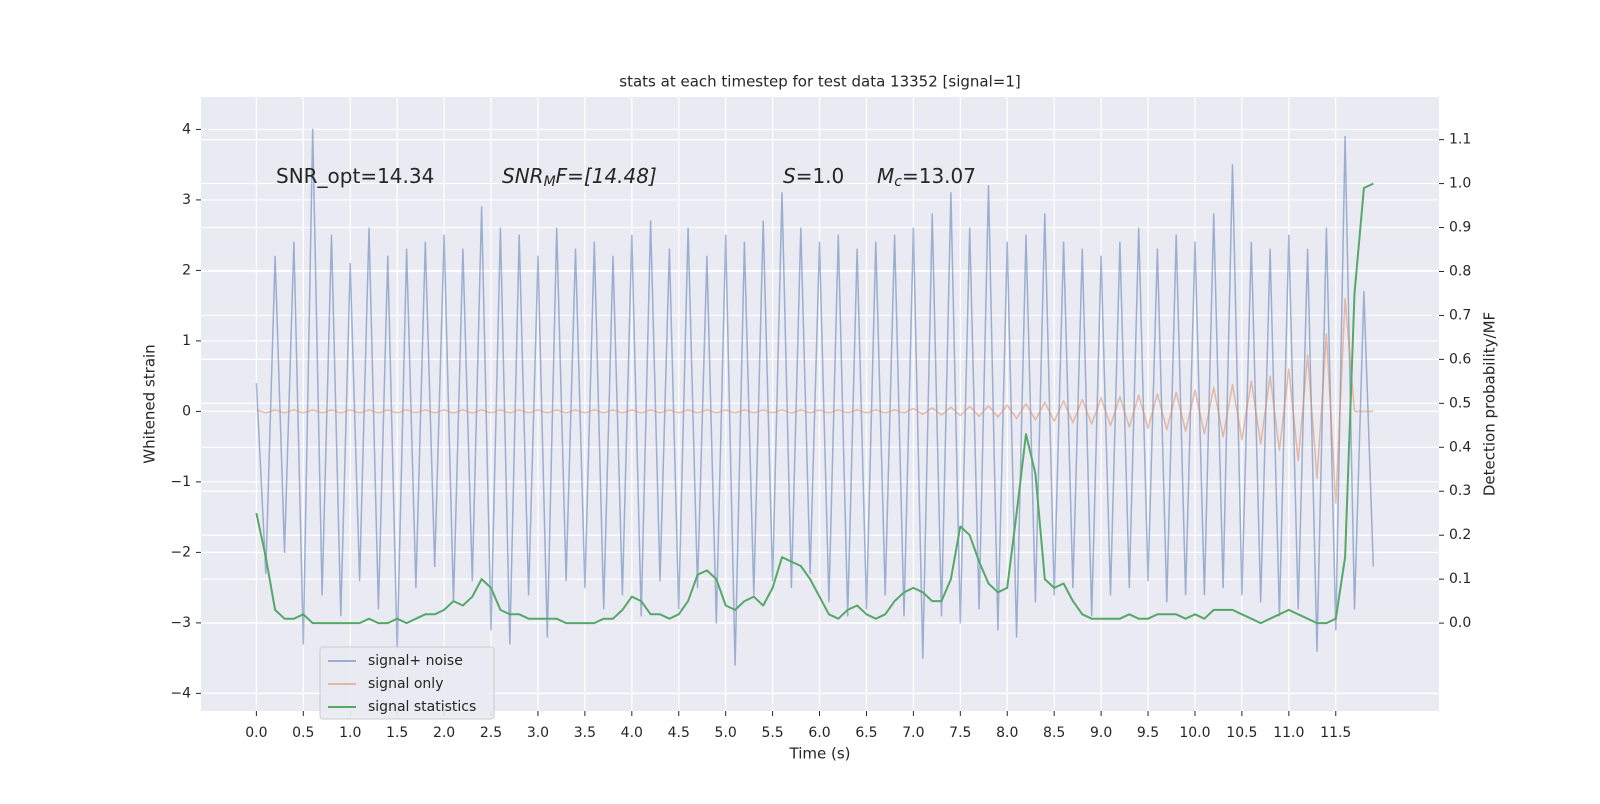 This screenshot has width=1600, height=804. I want to click on x-tick-label: 0.5, so click(303, 733).